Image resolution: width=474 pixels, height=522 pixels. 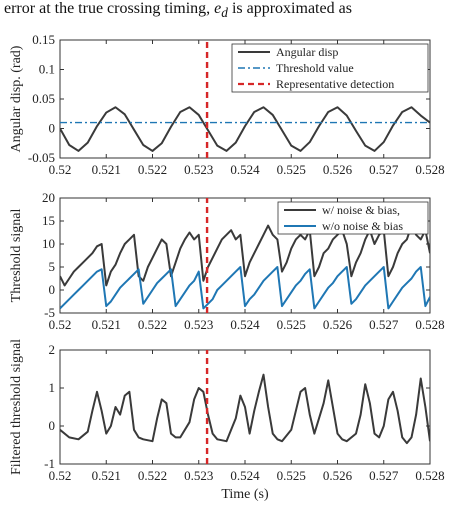 I want to click on series-line-w-o-noise-bias, so click(x=245, y=288).